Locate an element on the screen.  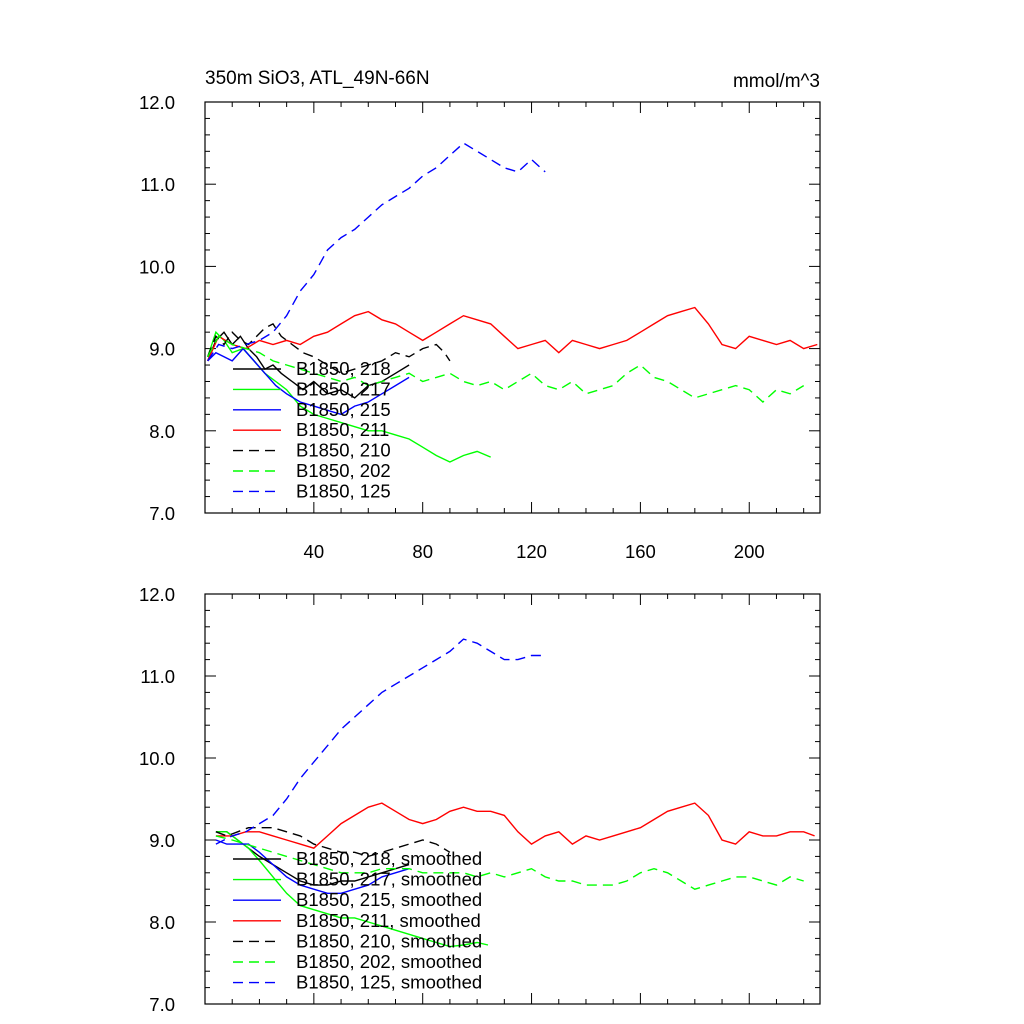
legend-label: B1850, 210 is located at coordinates (343, 450).